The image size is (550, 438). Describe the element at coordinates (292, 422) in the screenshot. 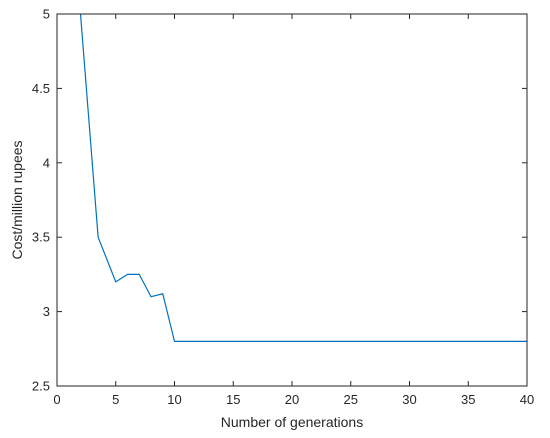

I see `x-axis-label: Number of generations` at that location.